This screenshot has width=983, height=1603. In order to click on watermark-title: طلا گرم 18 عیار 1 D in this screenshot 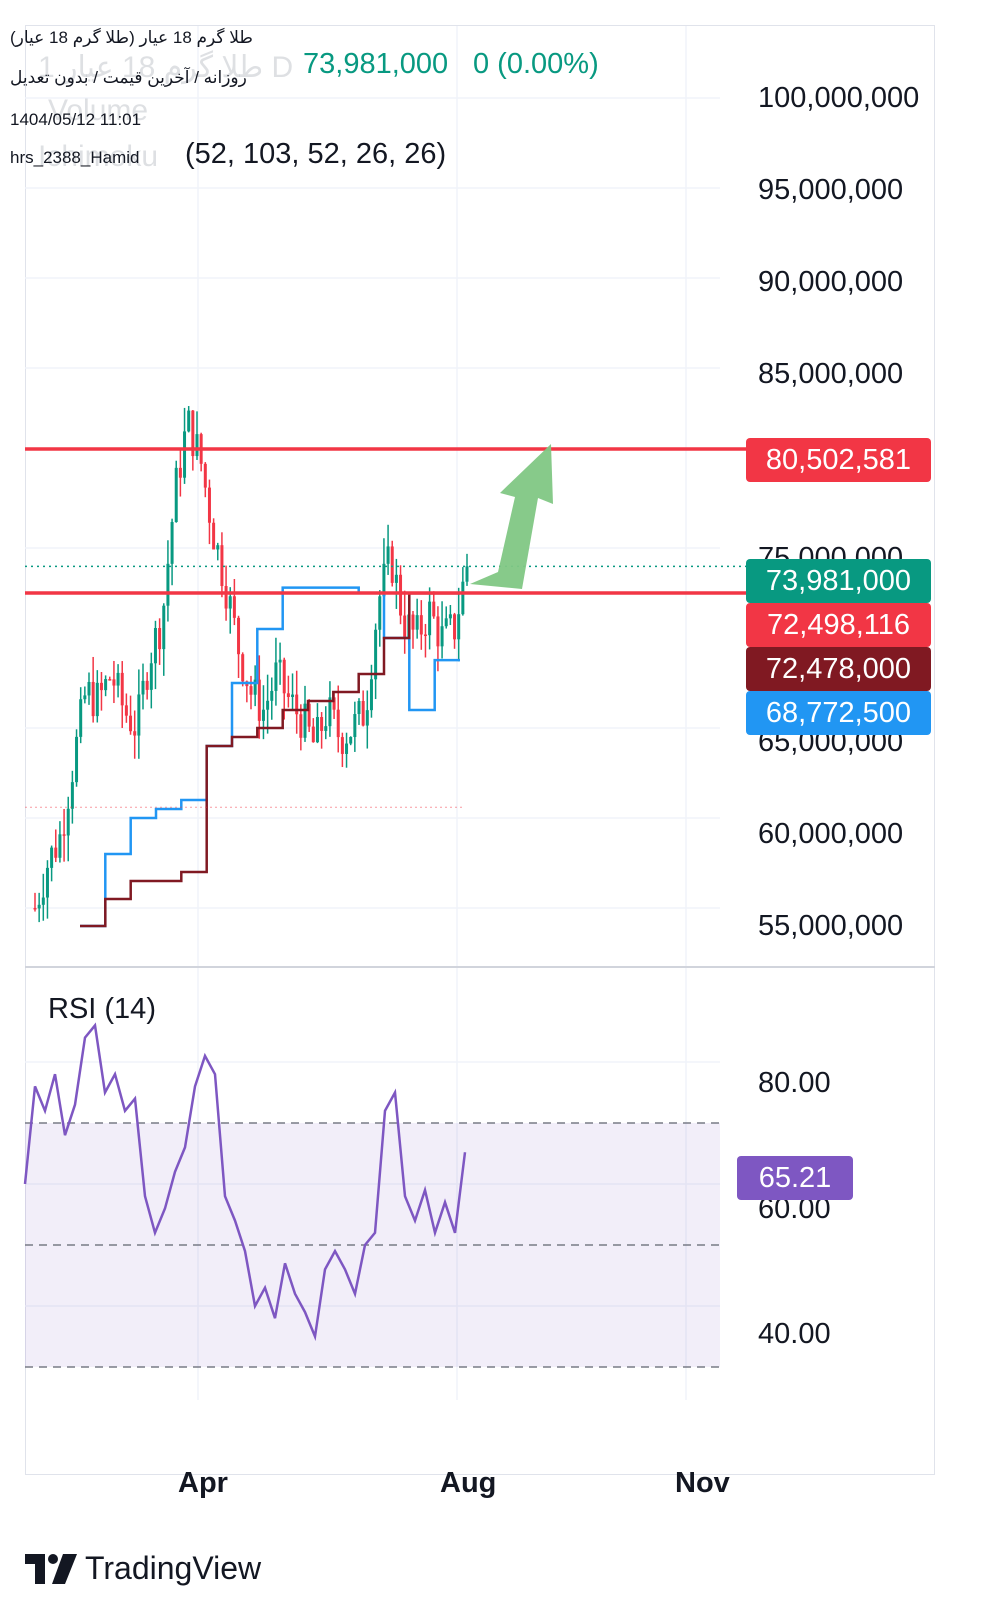, I will do `click(166, 67)`.